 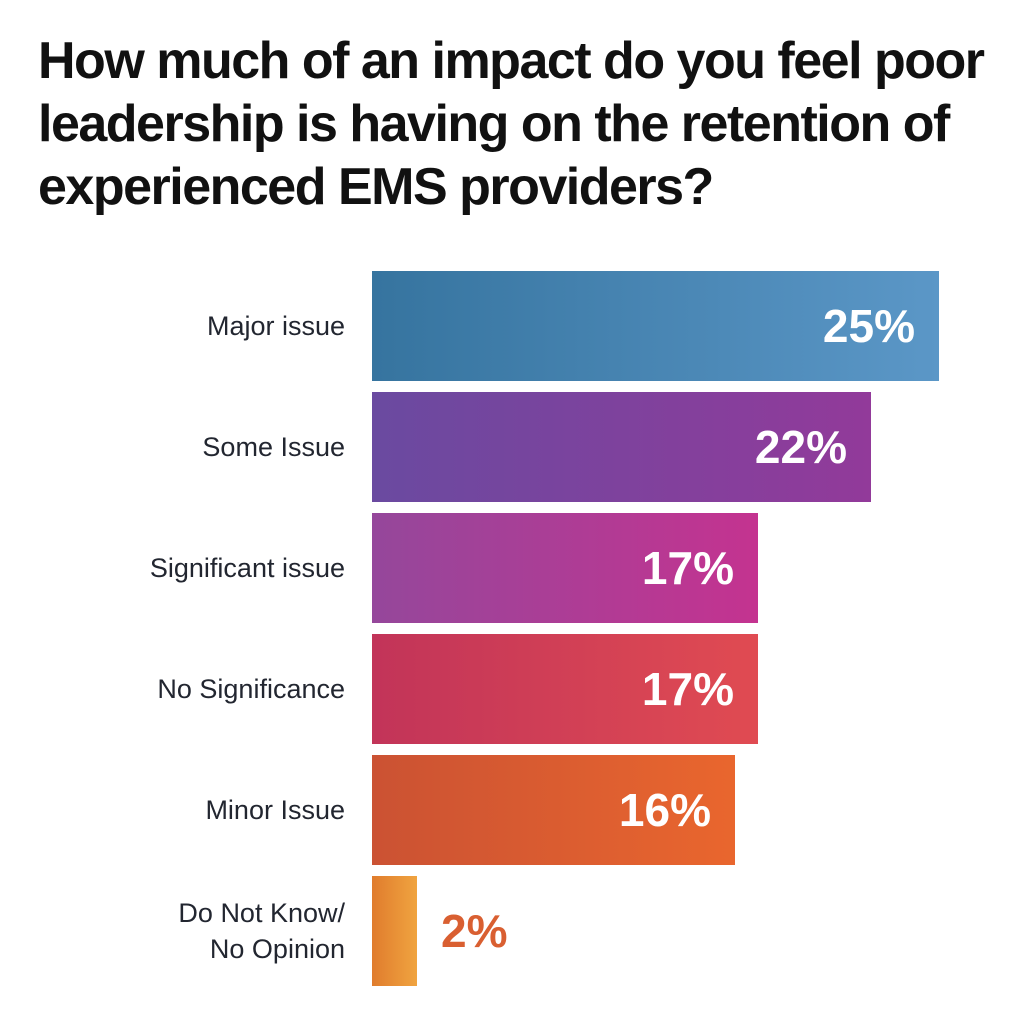 I want to click on category-label-line: Some Issue, so click(x=273, y=447).